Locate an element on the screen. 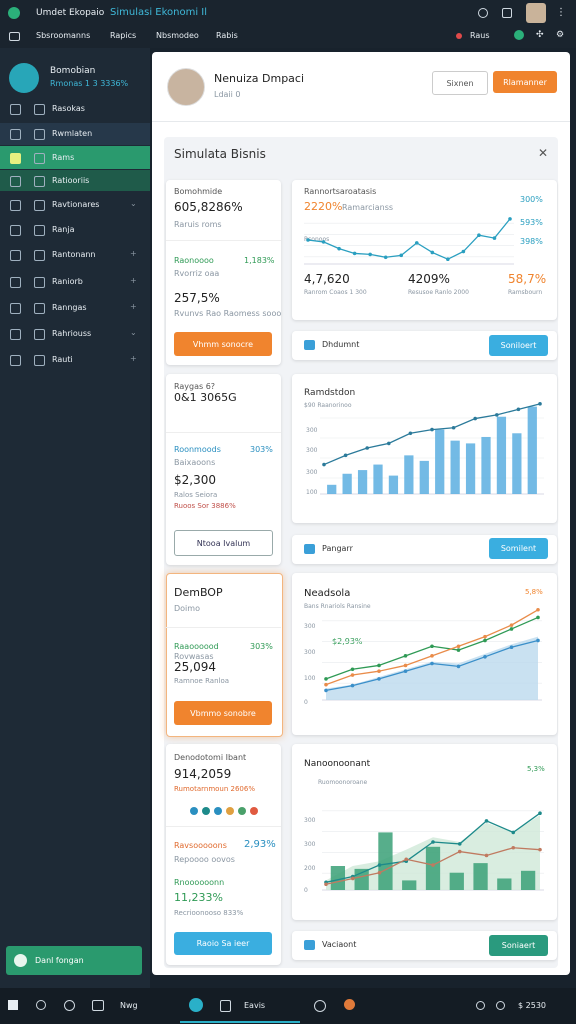 This screenshot has width=576, height=1024. app-title: Simulasi Ekonomi Il is located at coordinates (159, 12).